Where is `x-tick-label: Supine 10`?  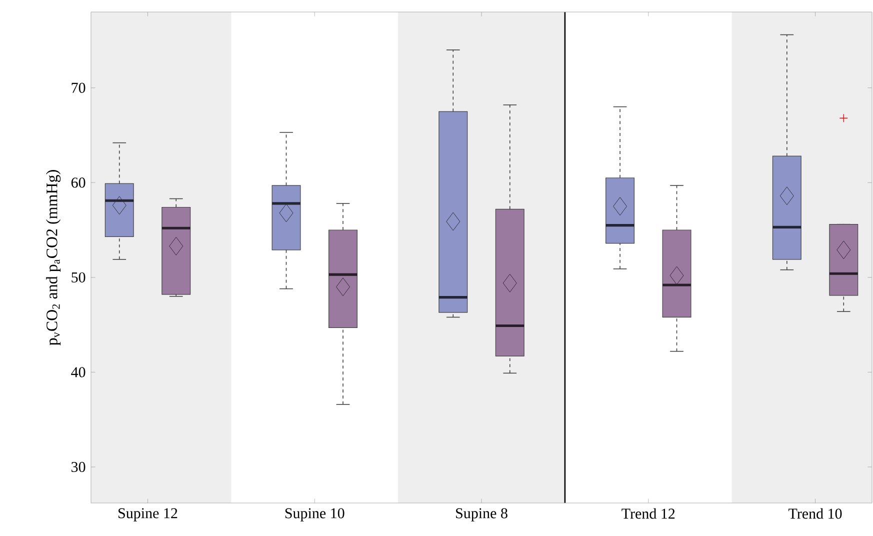 x-tick-label: Supine 10 is located at coordinates (314, 515).